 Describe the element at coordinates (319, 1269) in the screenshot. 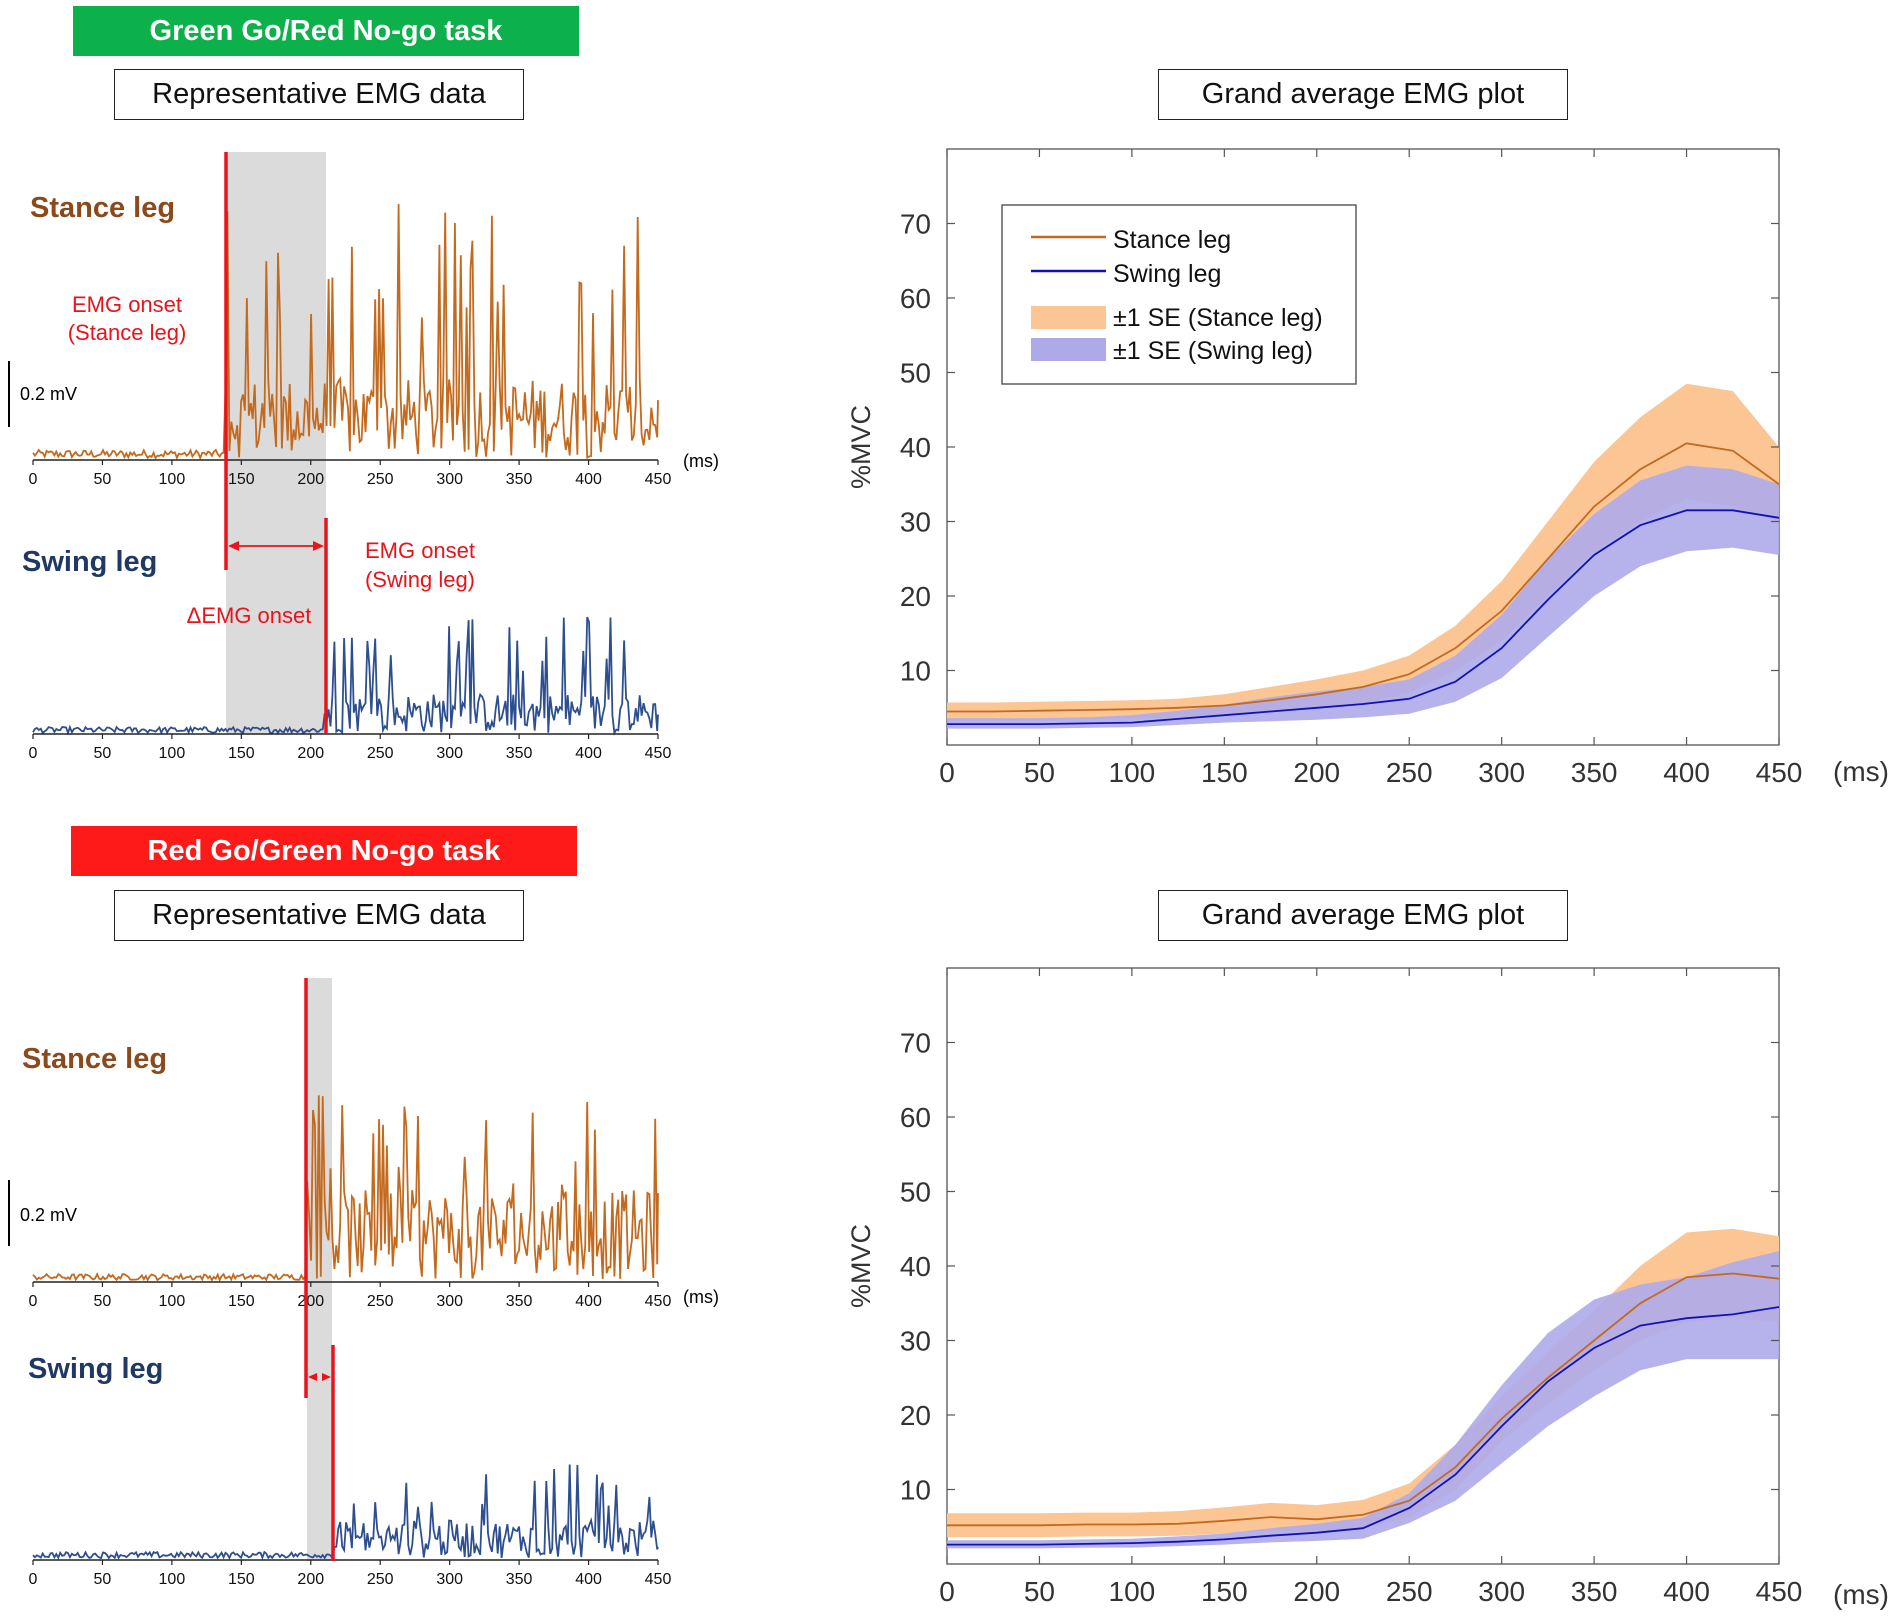

I see `onset-delay-shade` at that location.